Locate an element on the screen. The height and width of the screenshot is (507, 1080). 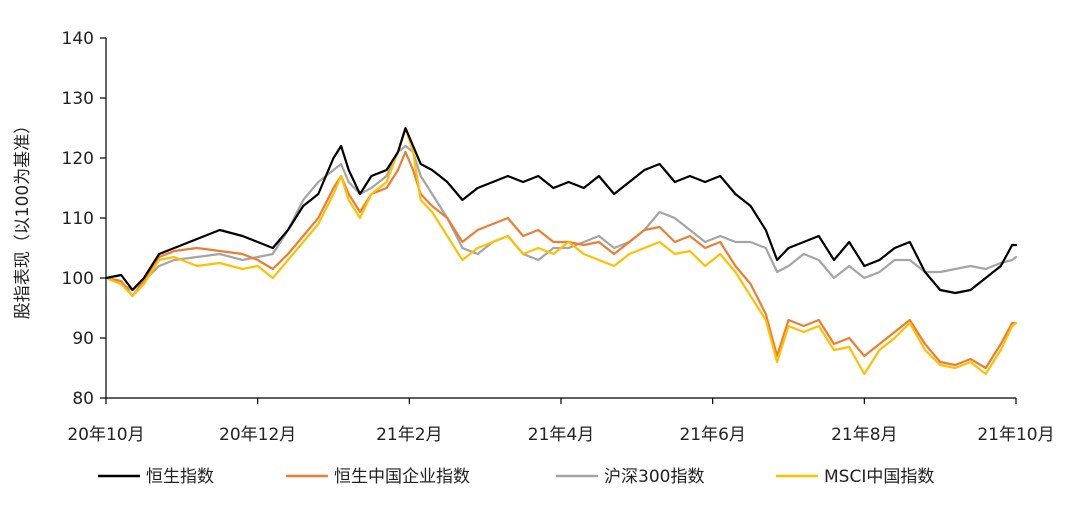
x-ticks: 20年10月 20年12月 21年2月 21年4月 21年6月 21年8月 21年10月 is located at coordinates (561, 421).